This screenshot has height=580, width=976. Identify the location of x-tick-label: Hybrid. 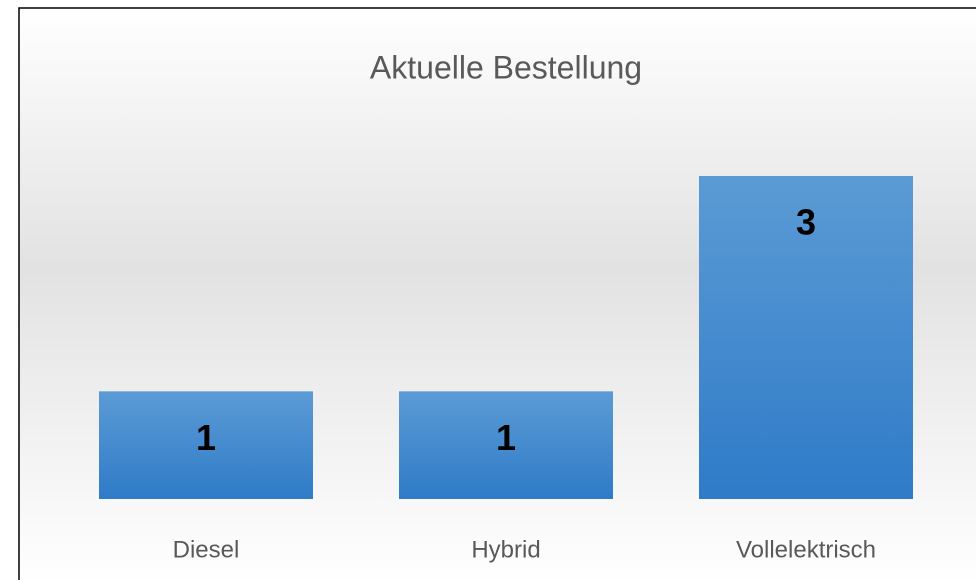
(505, 549).